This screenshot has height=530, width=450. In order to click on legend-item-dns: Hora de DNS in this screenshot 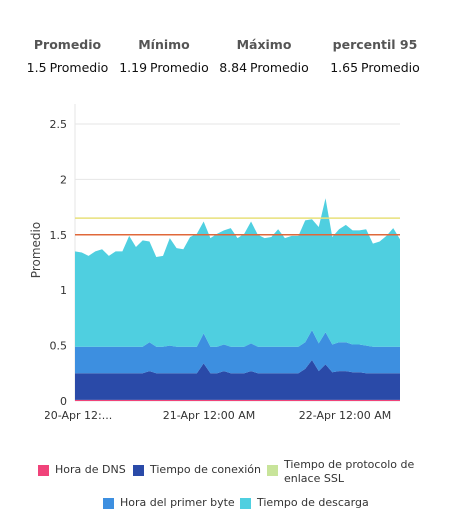, I will do `click(82, 470)`.